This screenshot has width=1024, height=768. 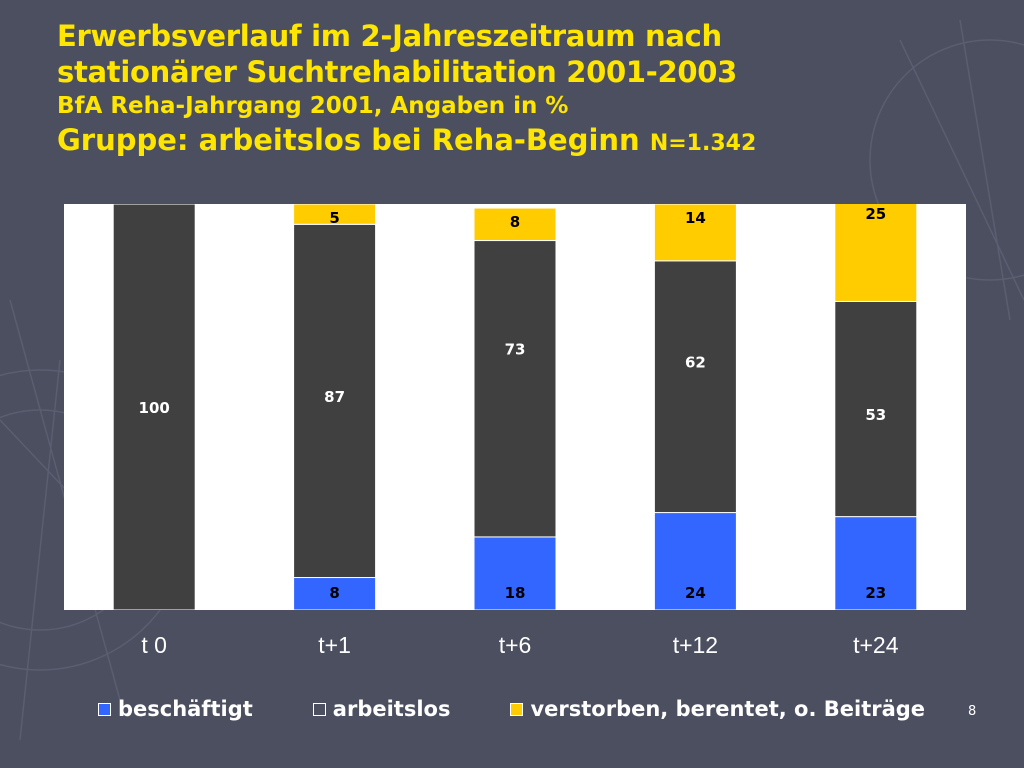 I want to click on legend-label-verstorben: verstorben, berentet, o. Beiträge, so click(x=728, y=709).